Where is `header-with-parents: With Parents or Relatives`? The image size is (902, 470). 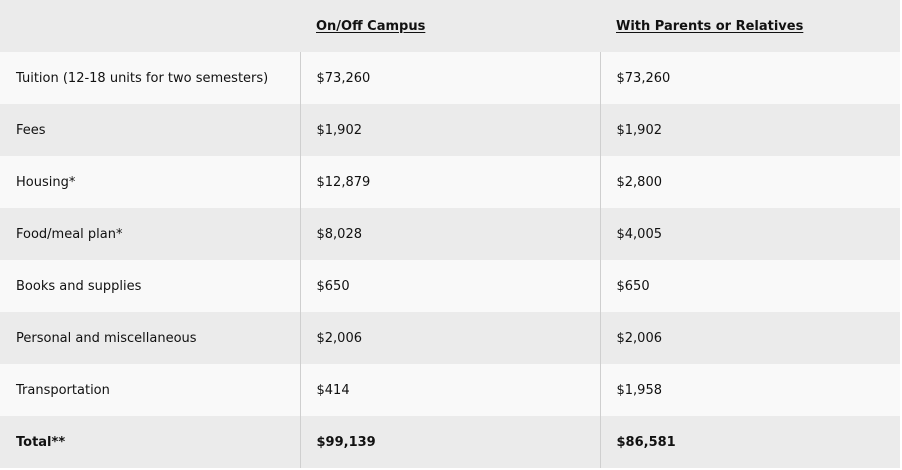
header-with-parents: With Parents or Relatives is located at coordinates (750, 26).